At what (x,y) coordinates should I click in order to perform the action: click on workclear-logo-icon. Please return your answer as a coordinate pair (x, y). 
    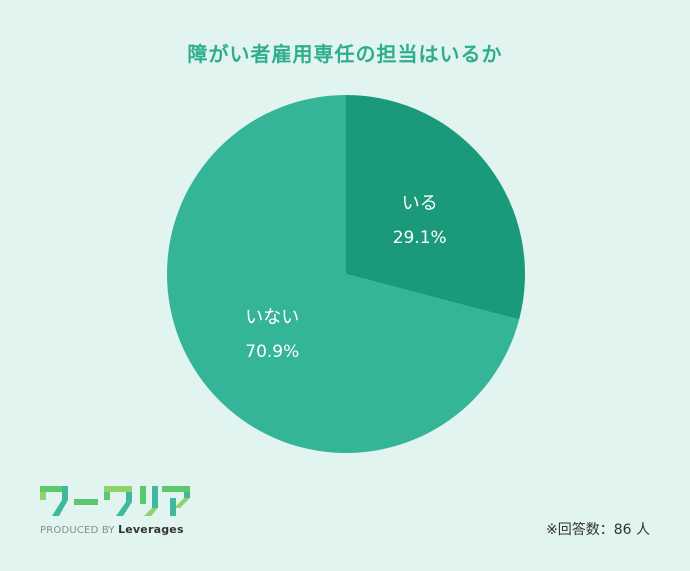
    Looking at the image, I should click on (115, 501).